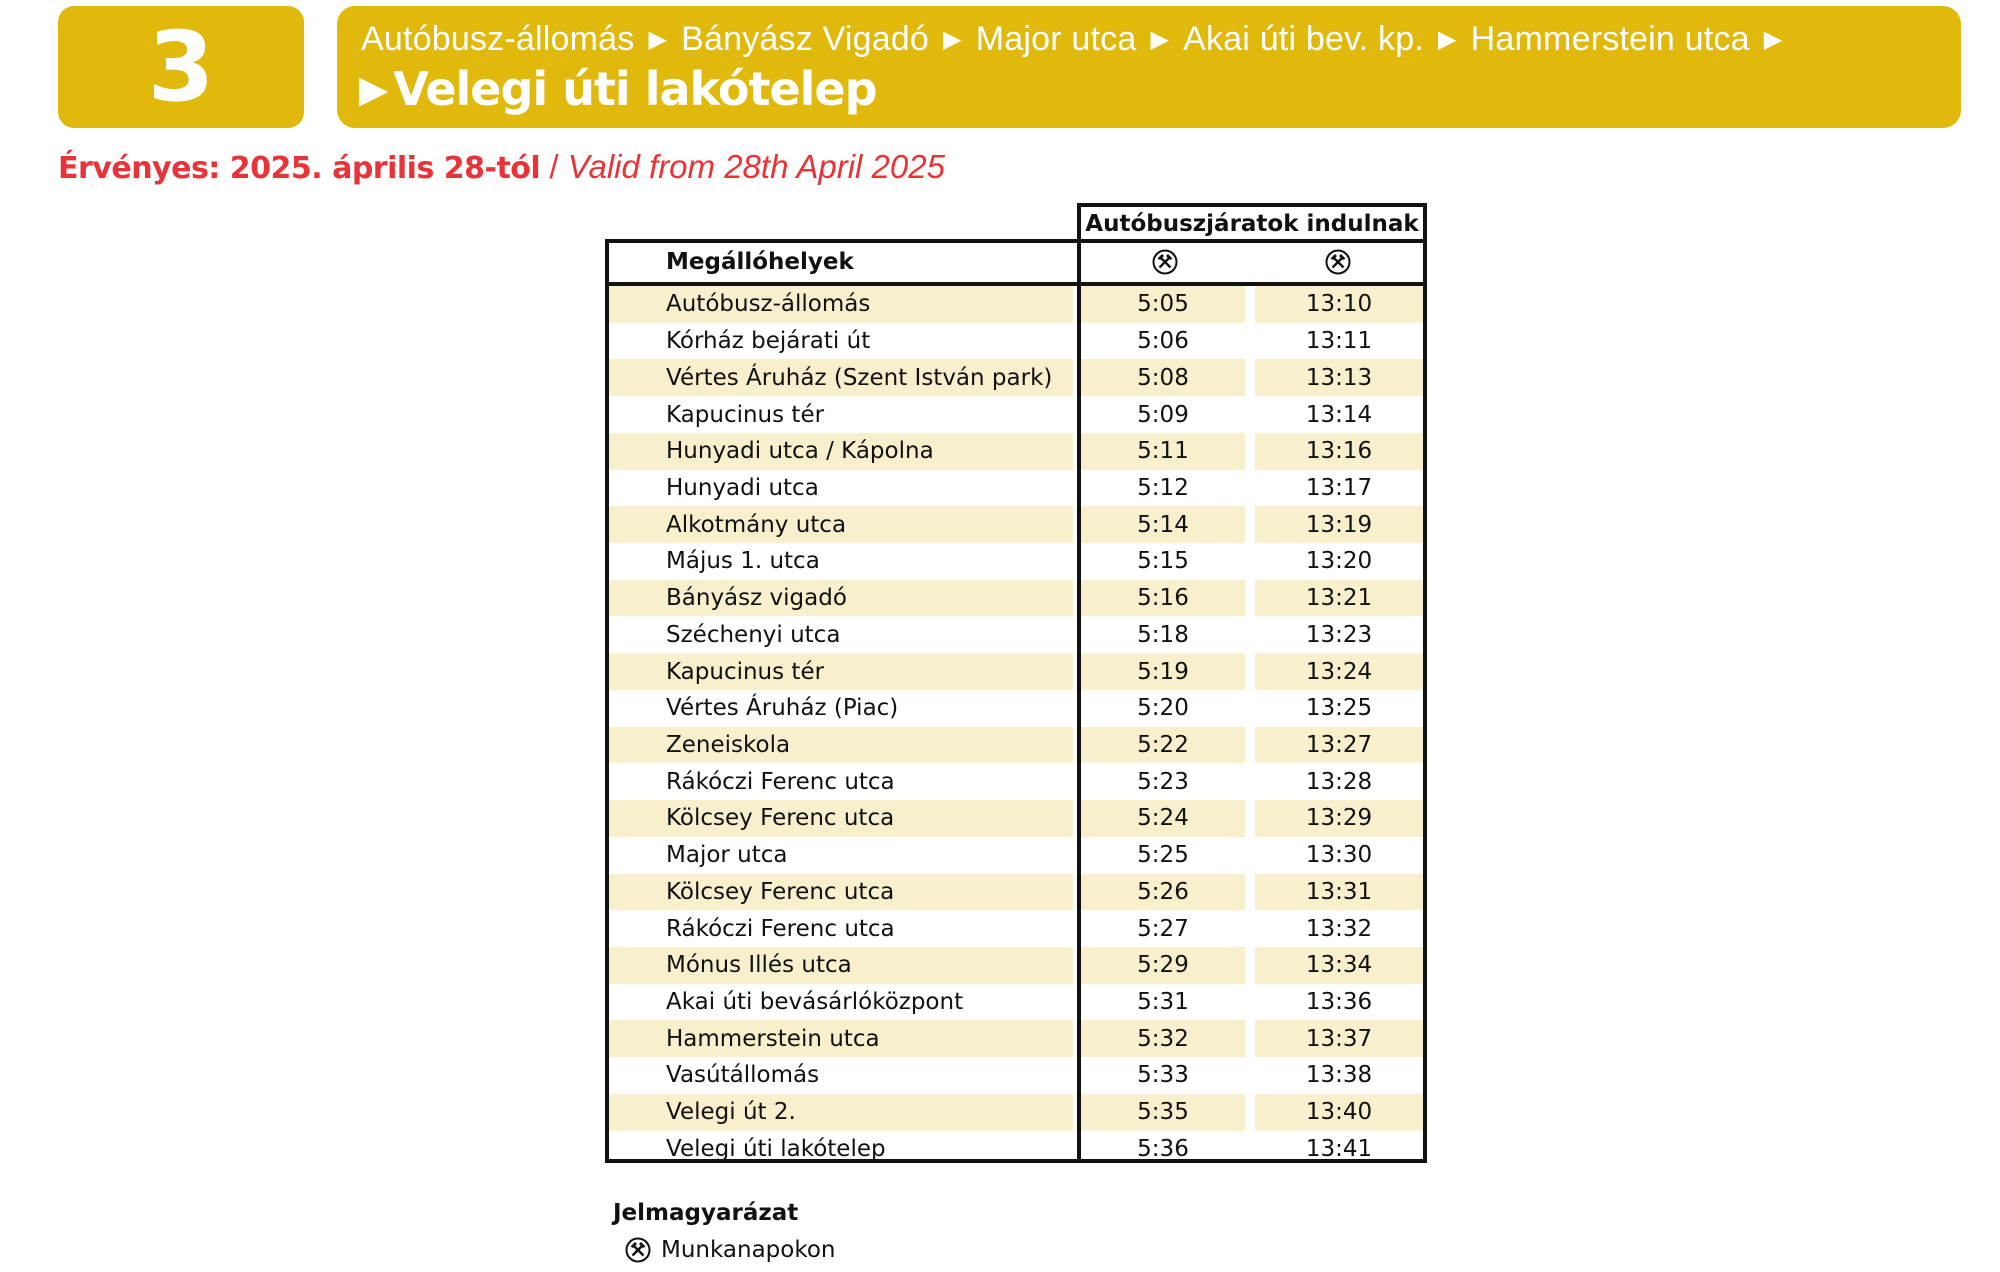 The width and height of the screenshot is (2000, 1272). Describe the element at coordinates (743, 561) in the screenshot. I see `stop-name: Május 1. utca` at that location.